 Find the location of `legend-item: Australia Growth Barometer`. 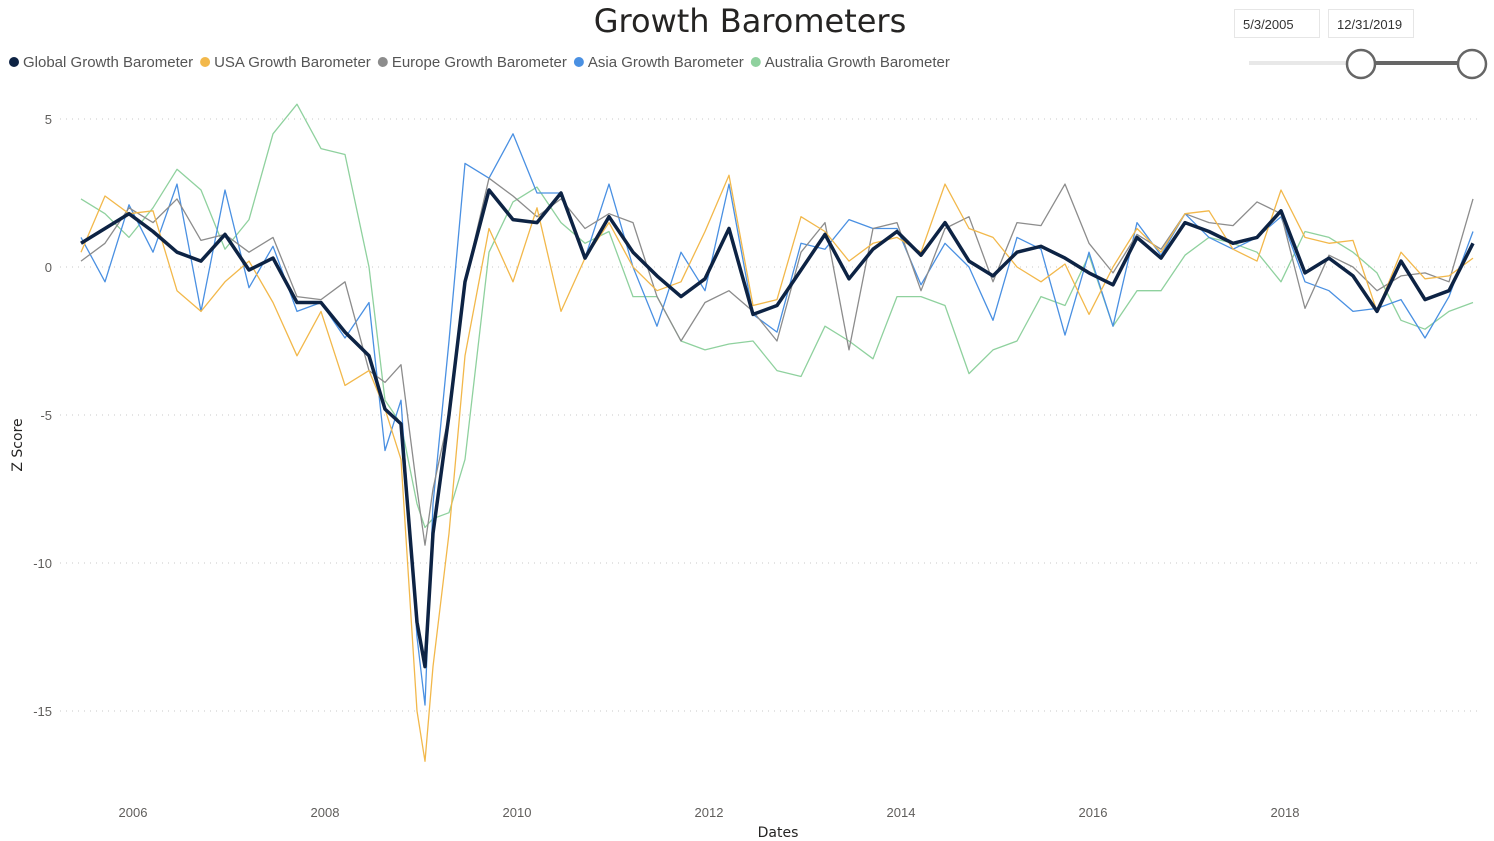

legend-item: Australia Growth Barometer is located at coordinates (850, 62).